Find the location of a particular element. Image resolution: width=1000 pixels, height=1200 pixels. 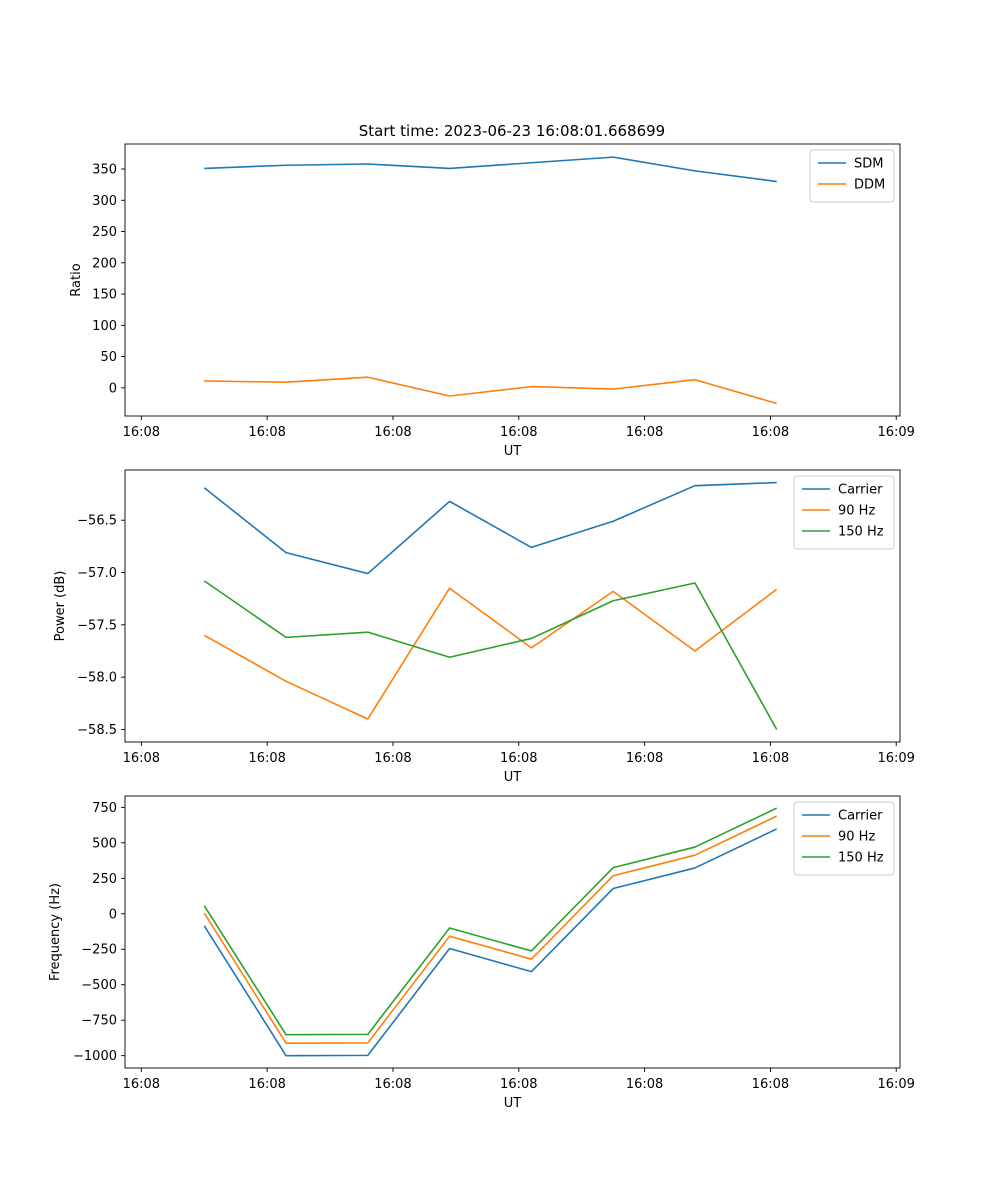

y-tick-label: 500 is located at coordinates (104, 843).